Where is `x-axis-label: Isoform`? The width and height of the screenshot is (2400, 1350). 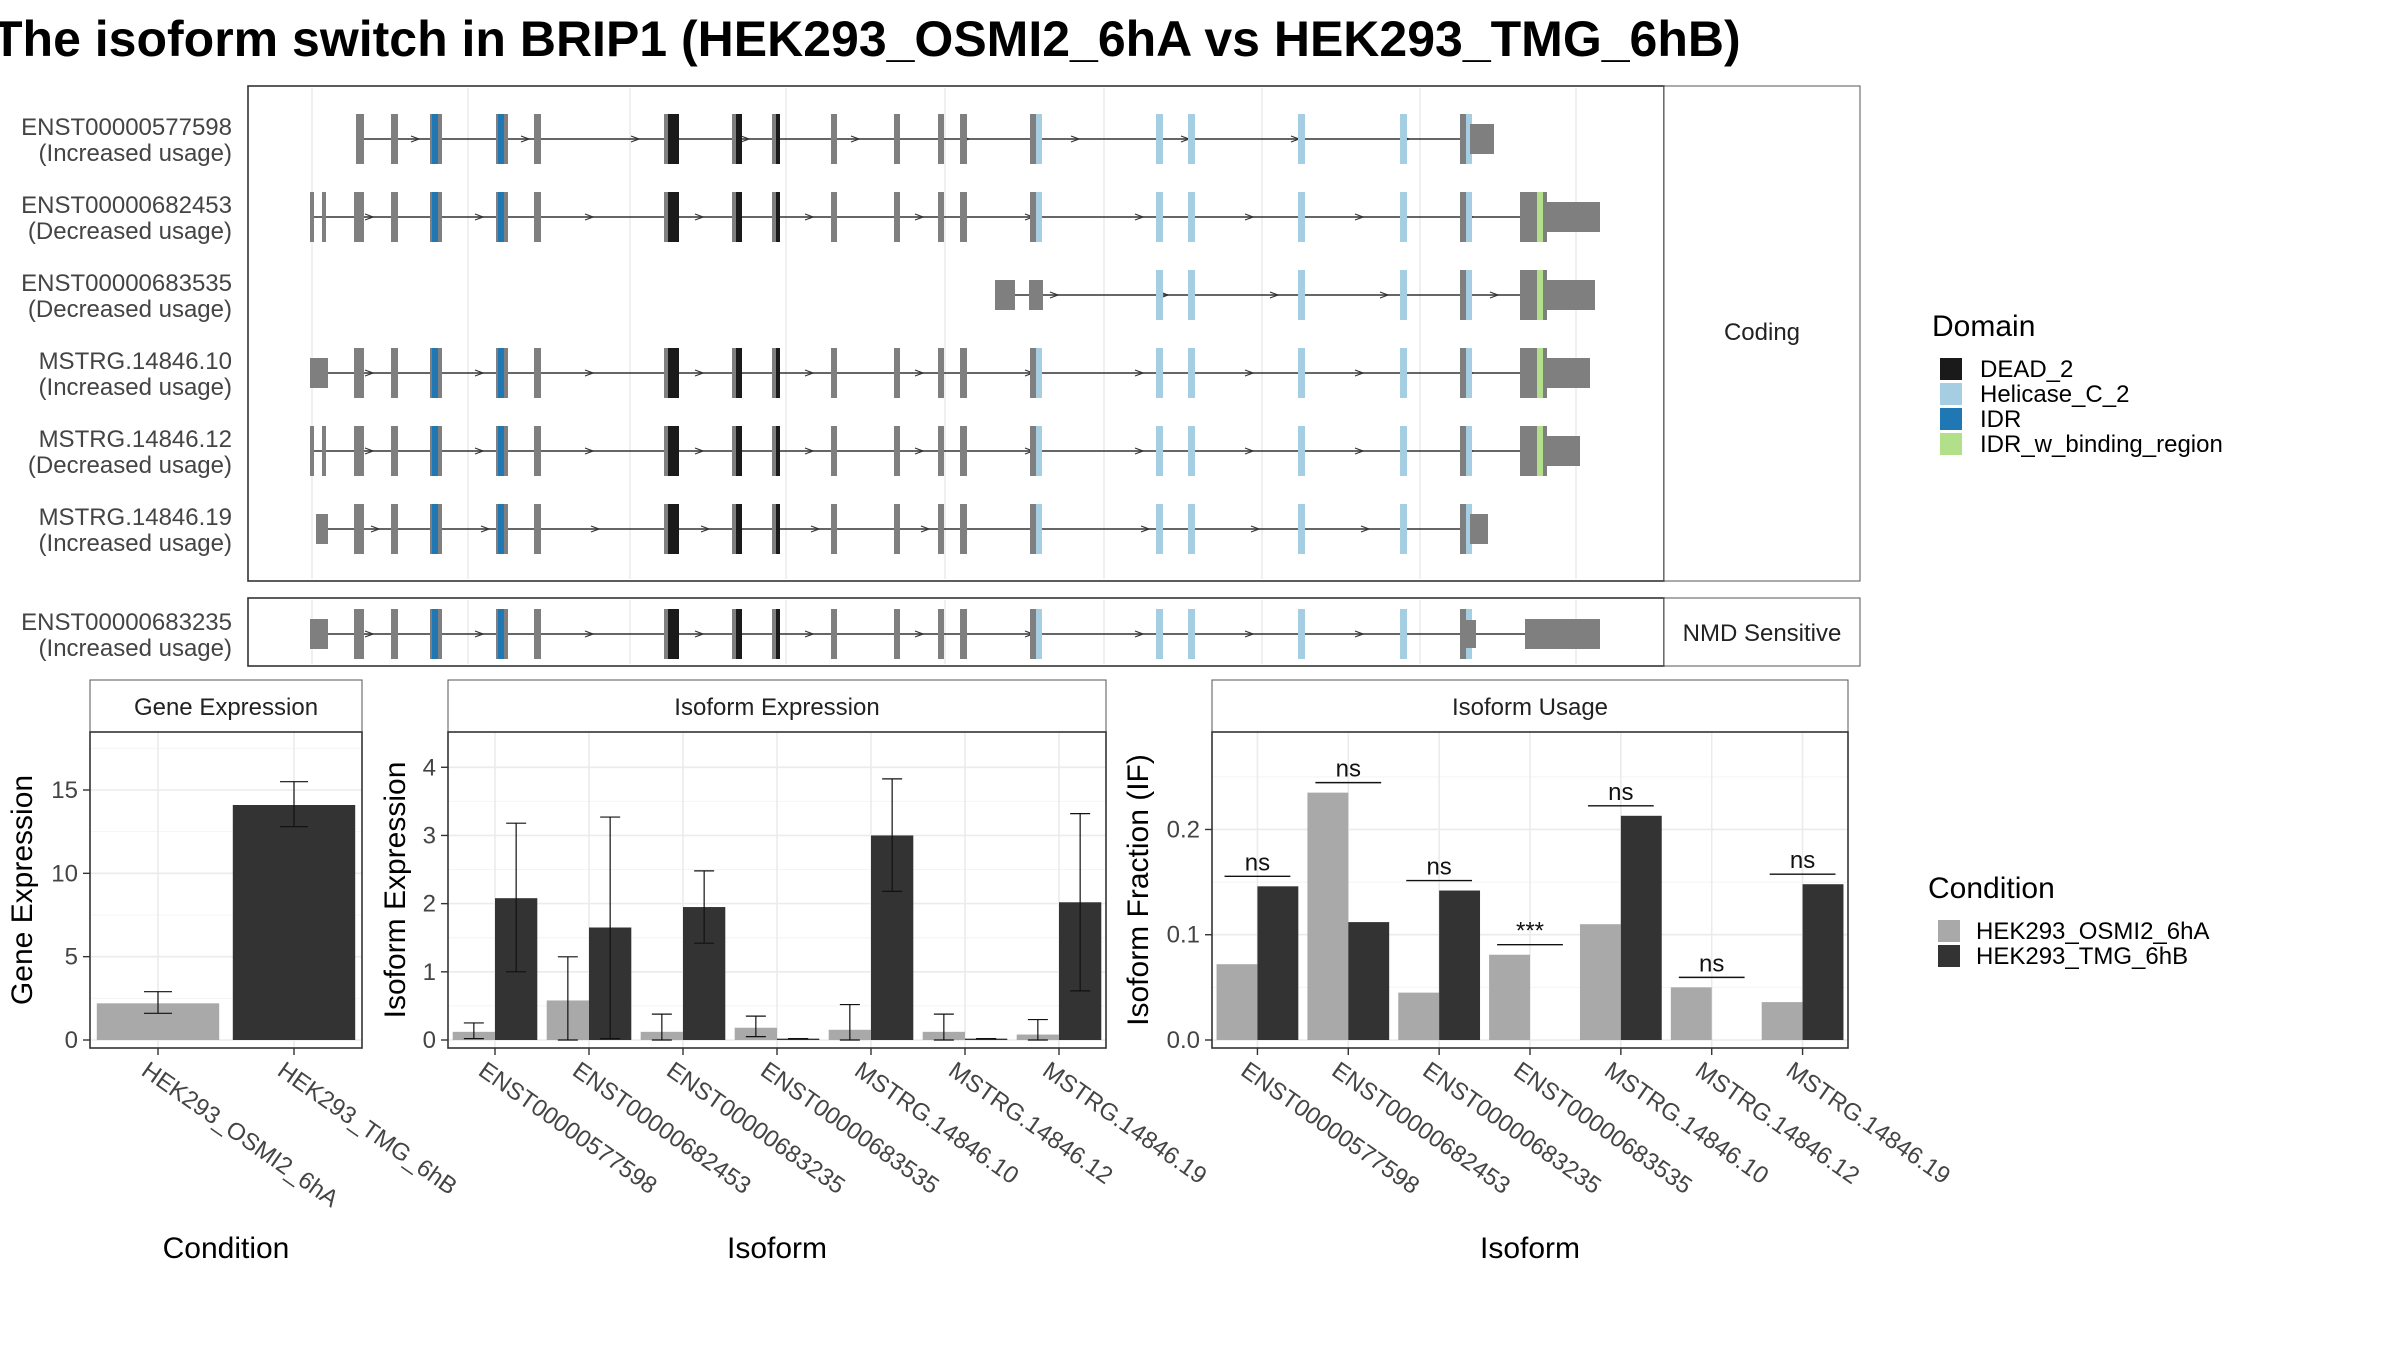
x-axis-label: Isoform is located at coordinates (777, 1248).